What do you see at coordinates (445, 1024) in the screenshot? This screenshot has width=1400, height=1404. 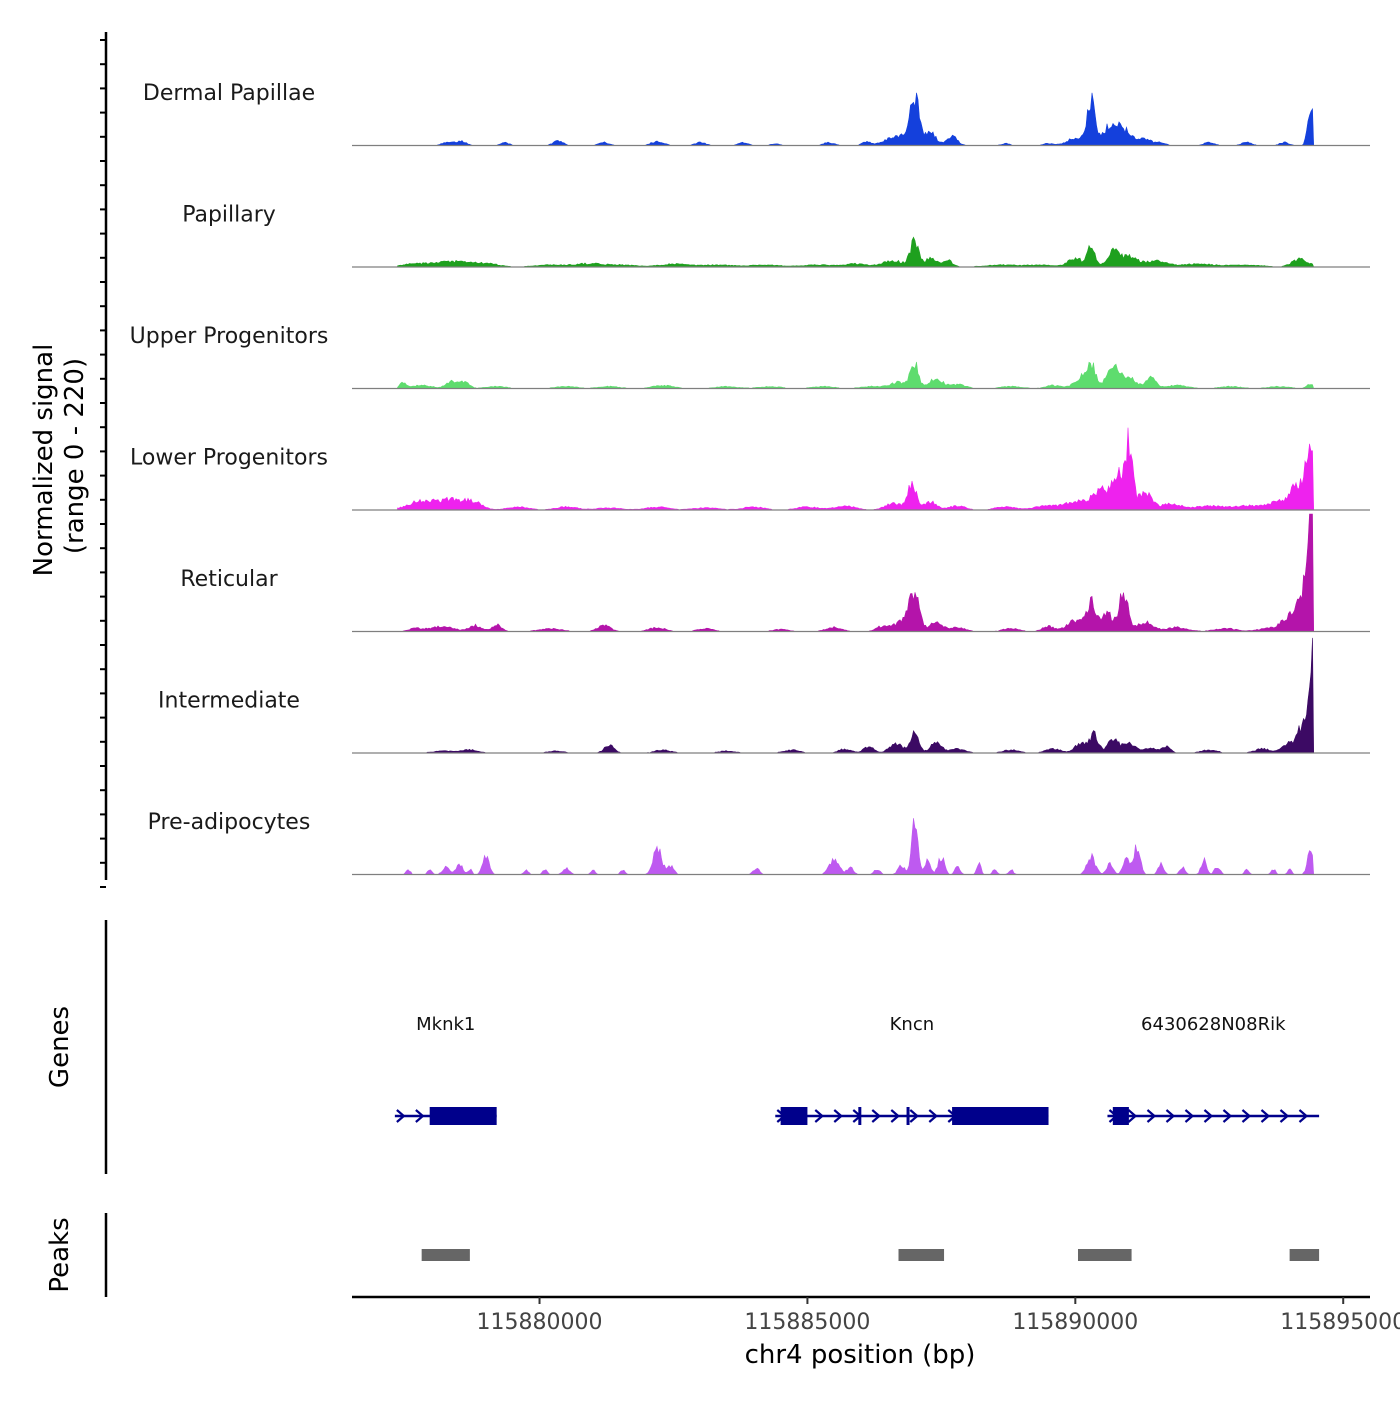 I see `gene-name-mknk1: Mknk1` at bounding box center [445, 1024].